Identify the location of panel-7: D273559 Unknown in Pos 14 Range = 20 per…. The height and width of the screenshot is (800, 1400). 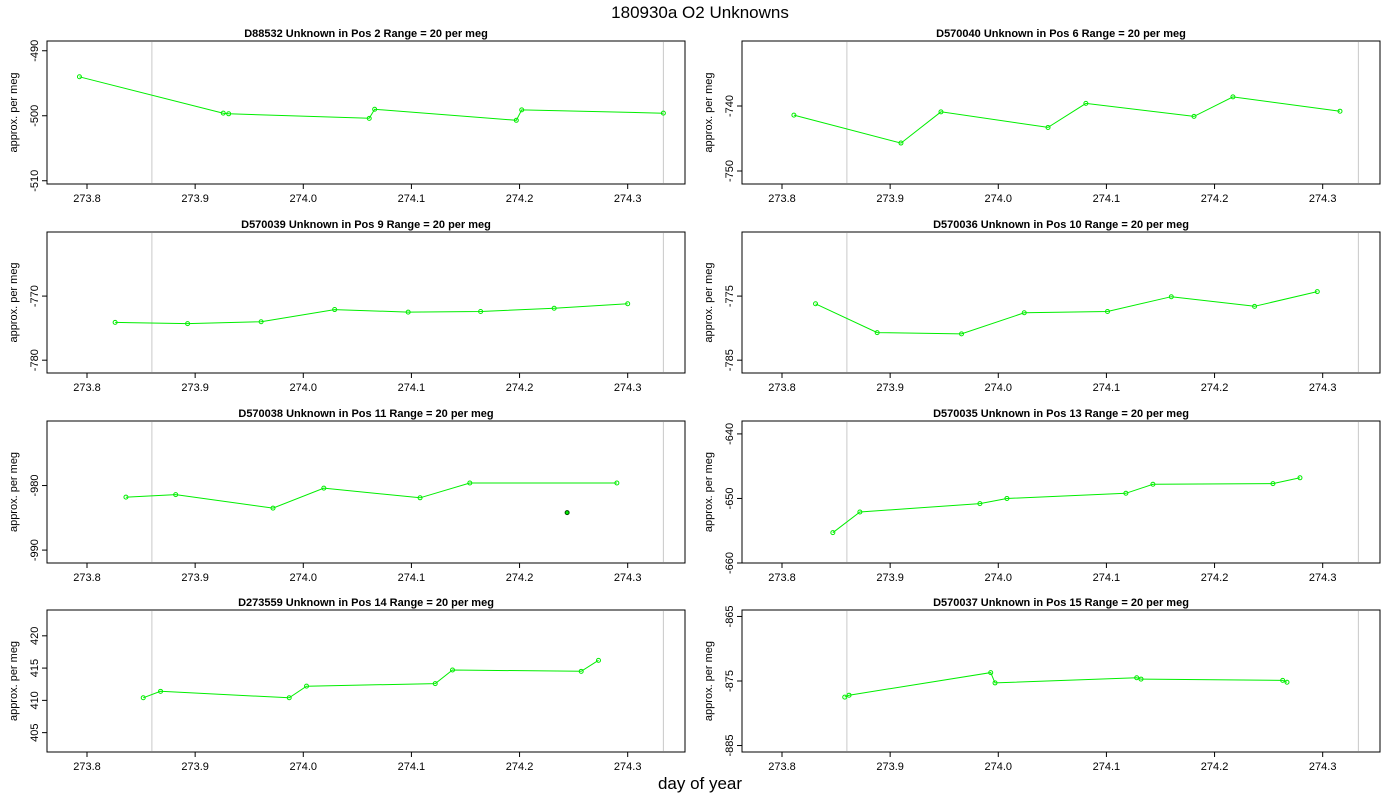
(347, 685).